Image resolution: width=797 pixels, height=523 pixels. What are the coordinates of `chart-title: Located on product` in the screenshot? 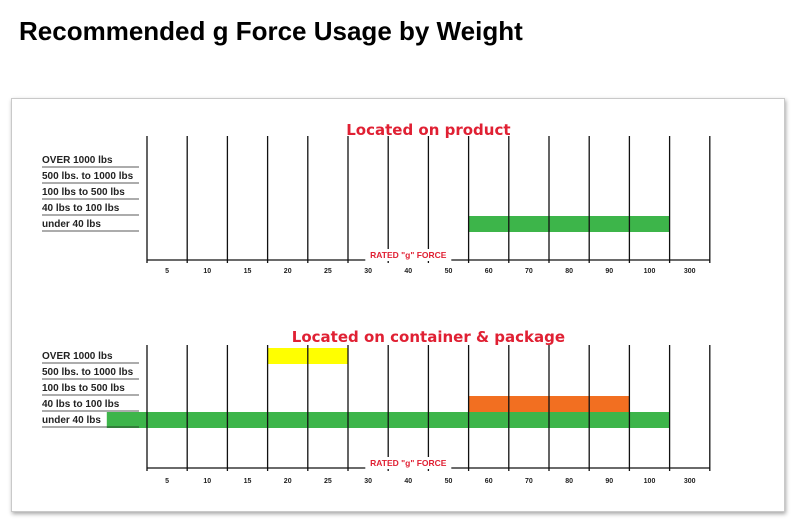 It's located at (428, 130).